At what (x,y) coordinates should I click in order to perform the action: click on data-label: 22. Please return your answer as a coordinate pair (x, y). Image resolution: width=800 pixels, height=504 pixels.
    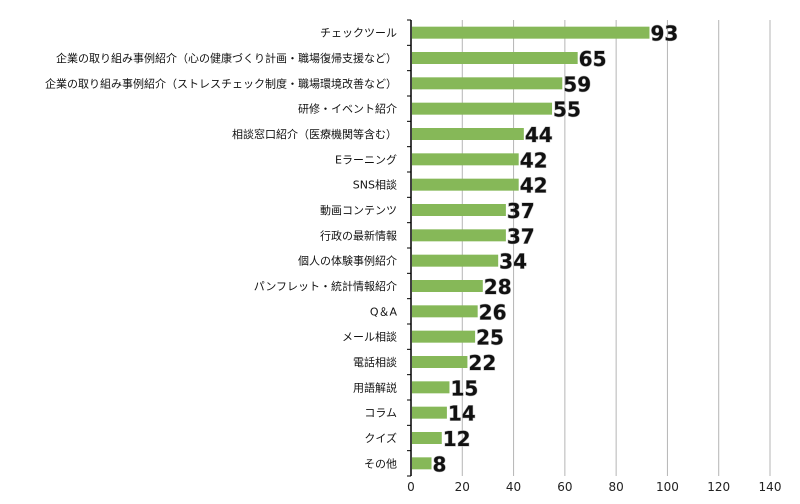
    Looking at the image, I should click on (482, 363).